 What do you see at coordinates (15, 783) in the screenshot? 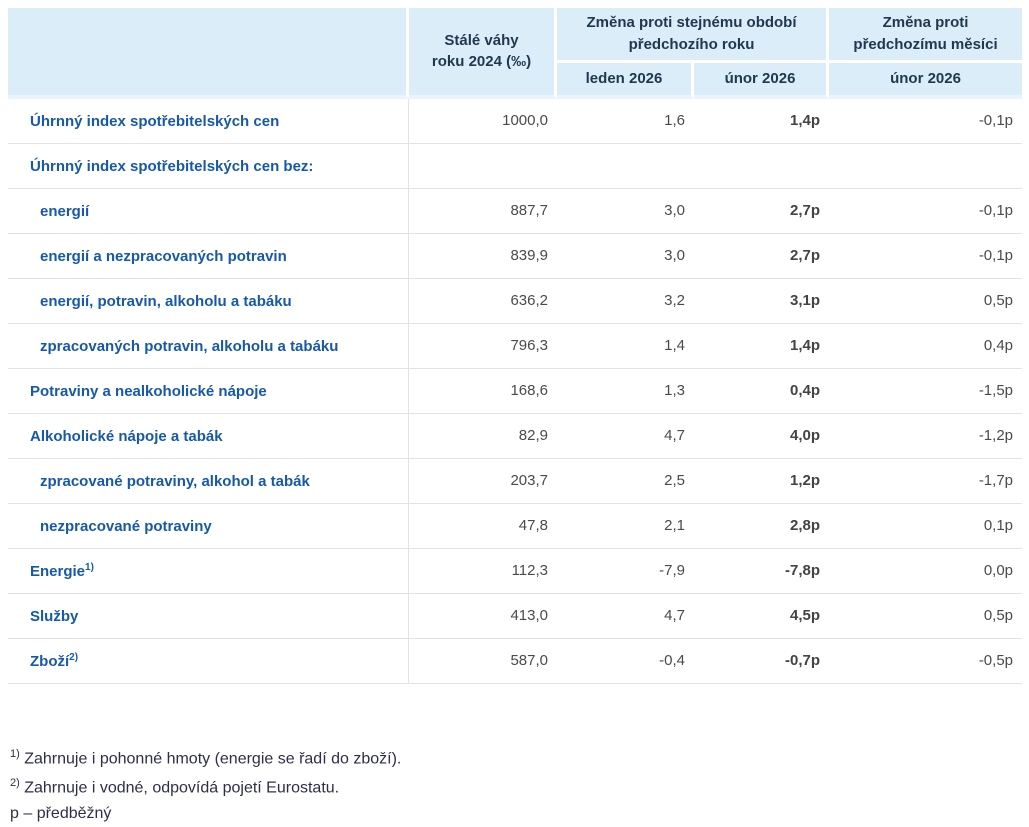
I see `footnote-2-marker: 2)` at bounding box center [15, 783].